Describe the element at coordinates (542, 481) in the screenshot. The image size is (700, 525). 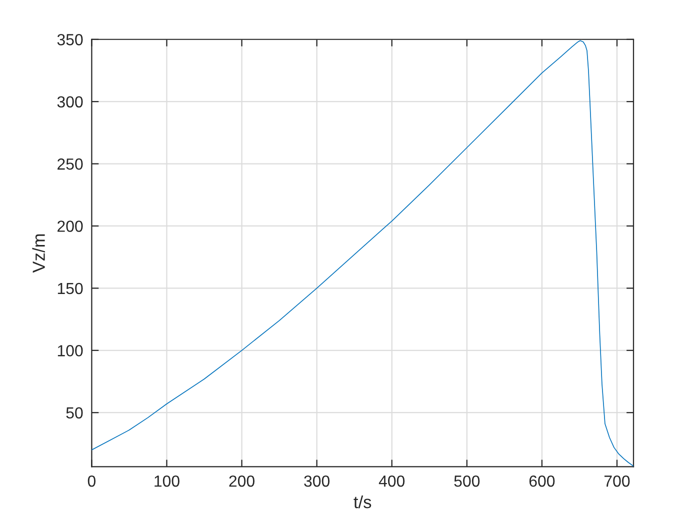
I see `x-tick-label: 600` at that location.